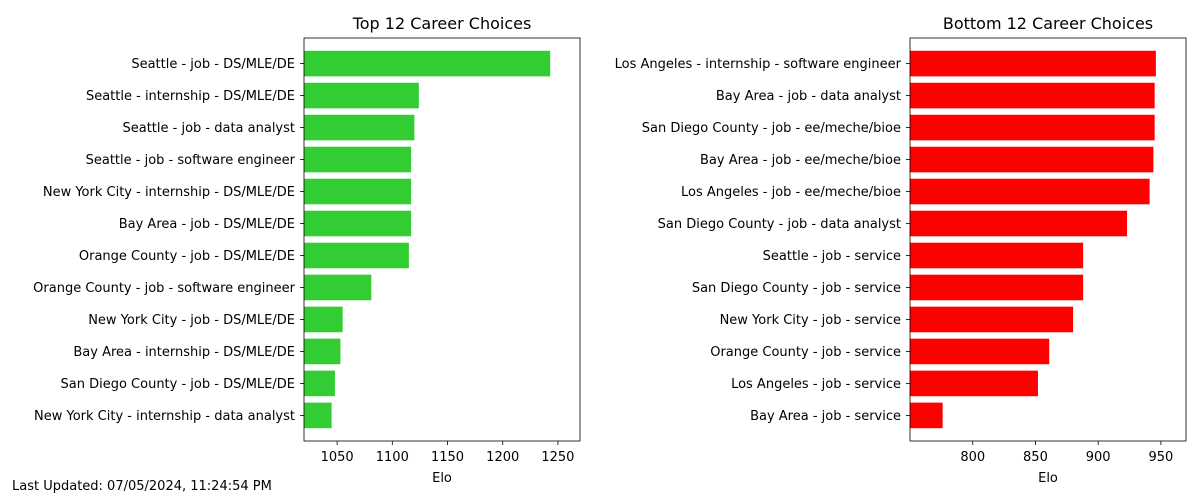 The height and width of the screenshot is (500, 1200). What do you see at coordinates (184, 352) in the screenshot?
I see `top-category-label-9: Bay Area - internship - DS/MLE/DE` at bounding box center [184, 352].